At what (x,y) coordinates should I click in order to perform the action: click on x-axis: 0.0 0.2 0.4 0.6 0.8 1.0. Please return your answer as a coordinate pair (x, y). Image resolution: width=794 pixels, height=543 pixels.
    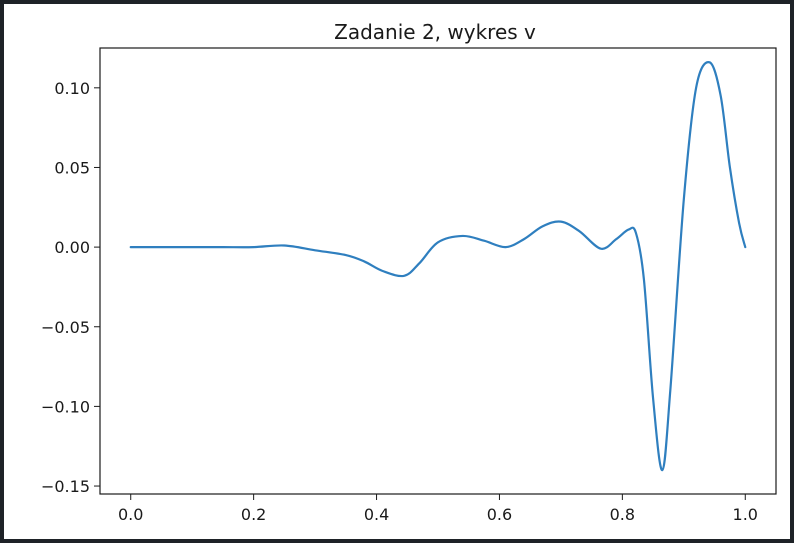
    Looking at the image, I should click on (438, 509).